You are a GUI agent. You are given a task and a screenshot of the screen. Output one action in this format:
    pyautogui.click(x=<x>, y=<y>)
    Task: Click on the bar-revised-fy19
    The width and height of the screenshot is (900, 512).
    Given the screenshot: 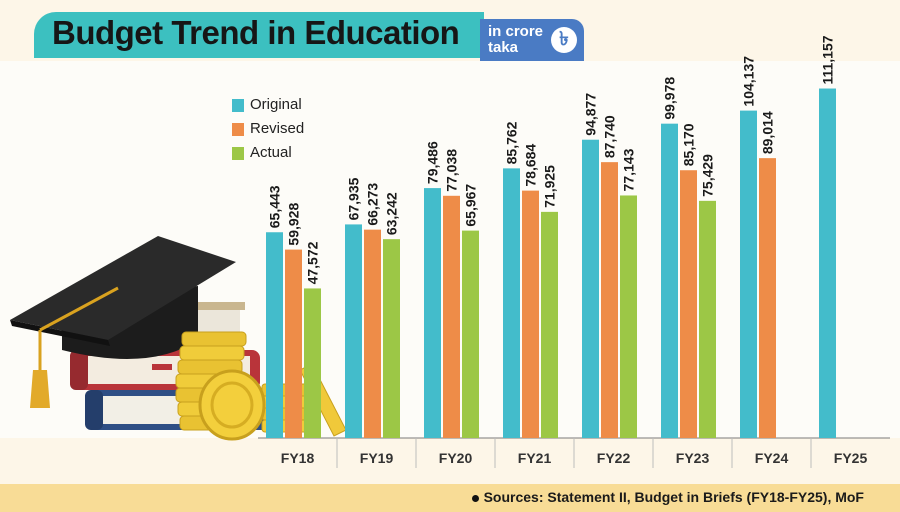 What is the action you would take?
    pyautogui.click(x=372, y=333)
    